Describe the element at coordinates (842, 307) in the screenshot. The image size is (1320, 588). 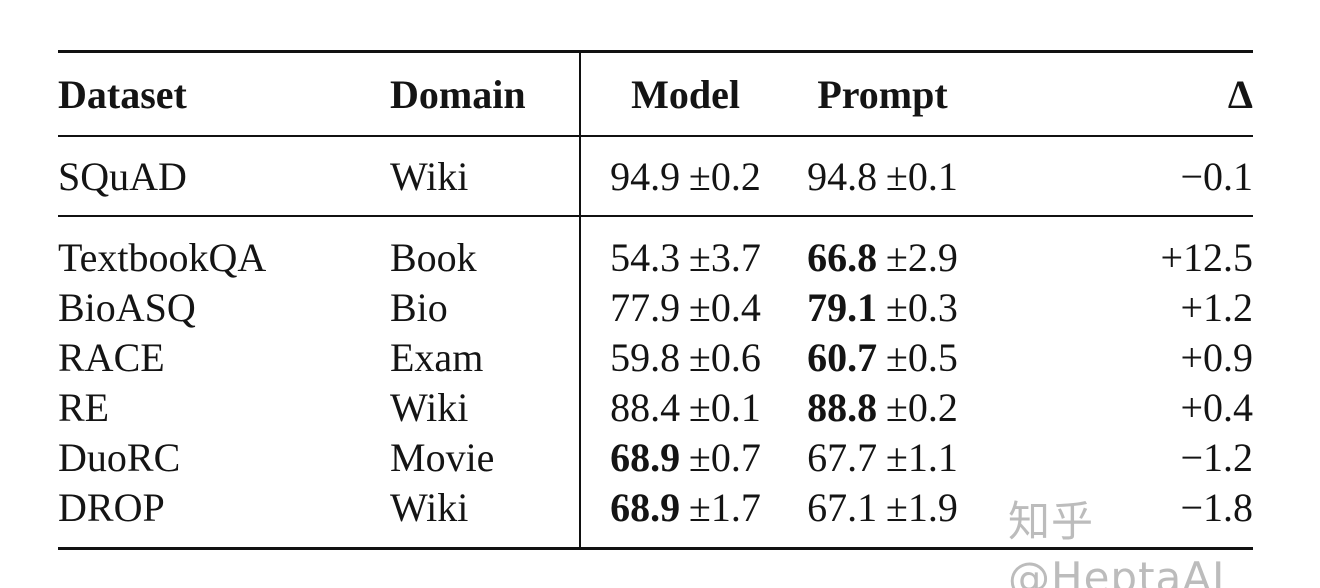
I see `score-value: 79.1` at that location.